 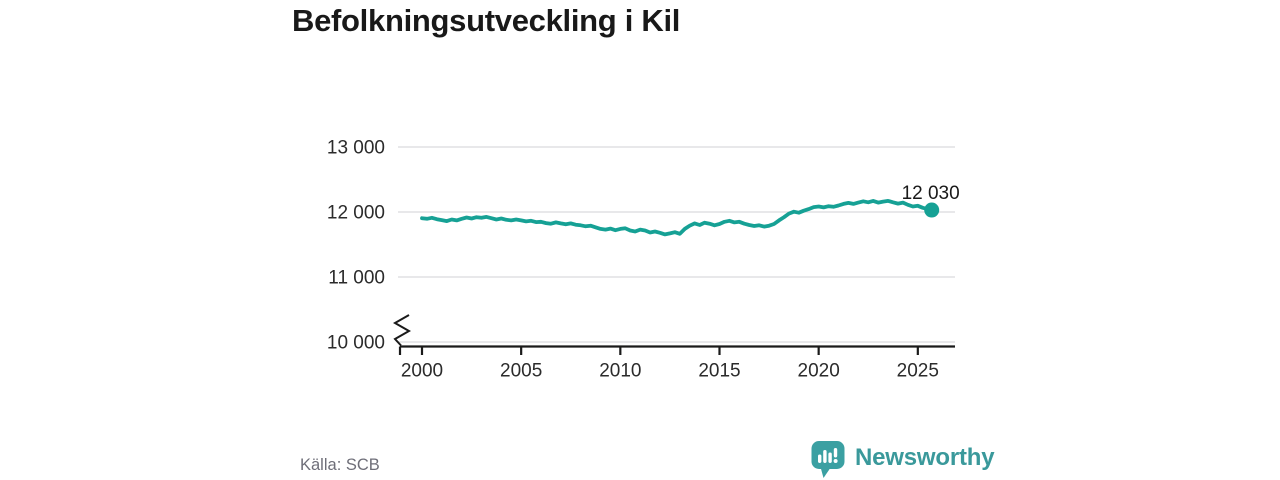 What do you see at coordinates (486, 20) in the screenshot?
I see `chart-title: Befolkningsutveckling i Kil` at bounding box center [486, 20].